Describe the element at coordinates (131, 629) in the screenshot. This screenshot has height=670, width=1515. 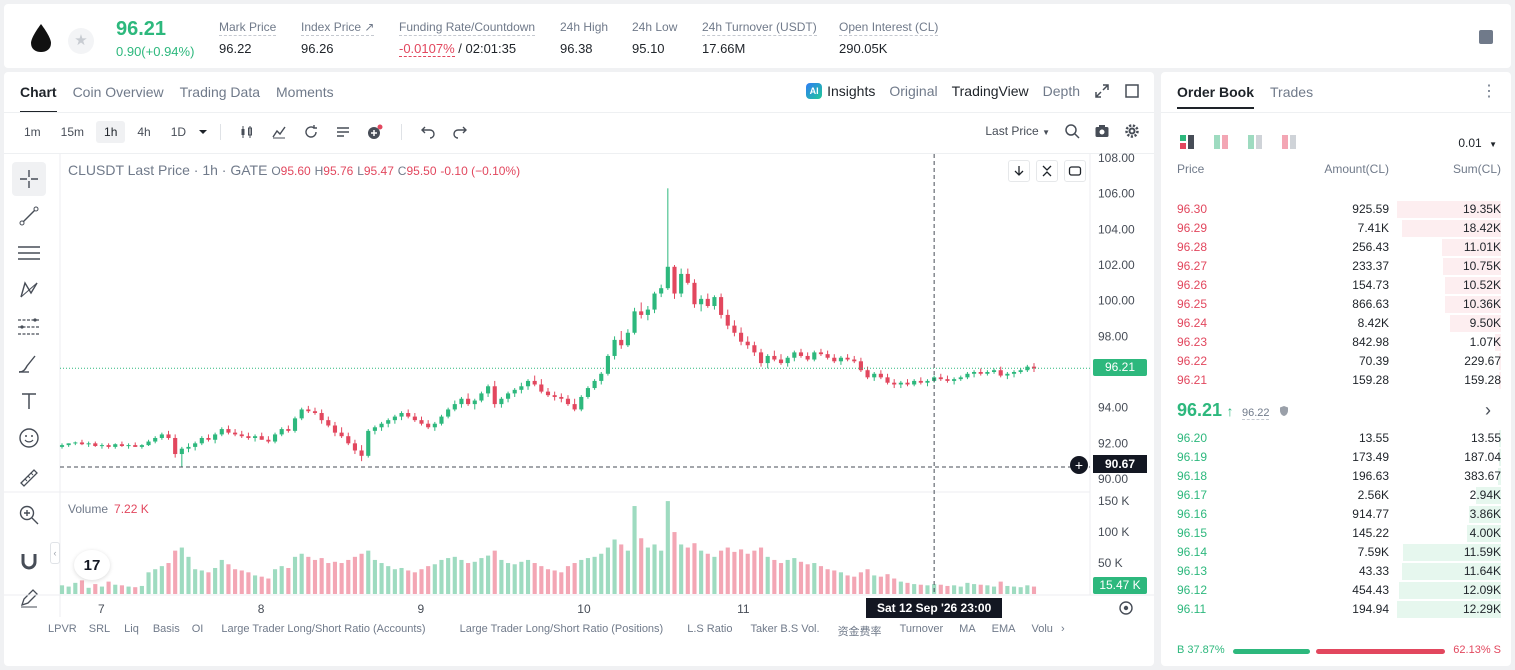
I see `indicator-liq: Liq` at that location.